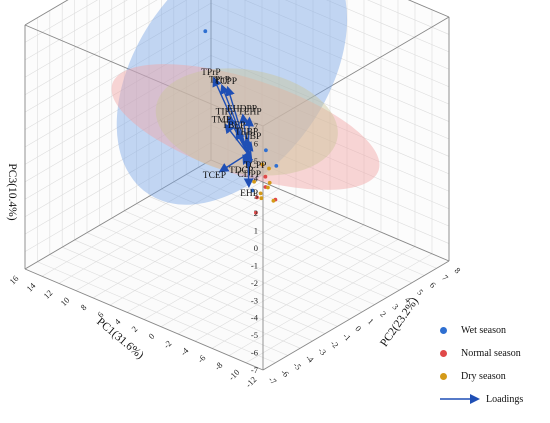 The width and height of the screenshot is (550, 423). What do you see at coordinates (134, 329) in the screenshot?
I see `x-tick-label: 2` at bounding box center [134, 329].